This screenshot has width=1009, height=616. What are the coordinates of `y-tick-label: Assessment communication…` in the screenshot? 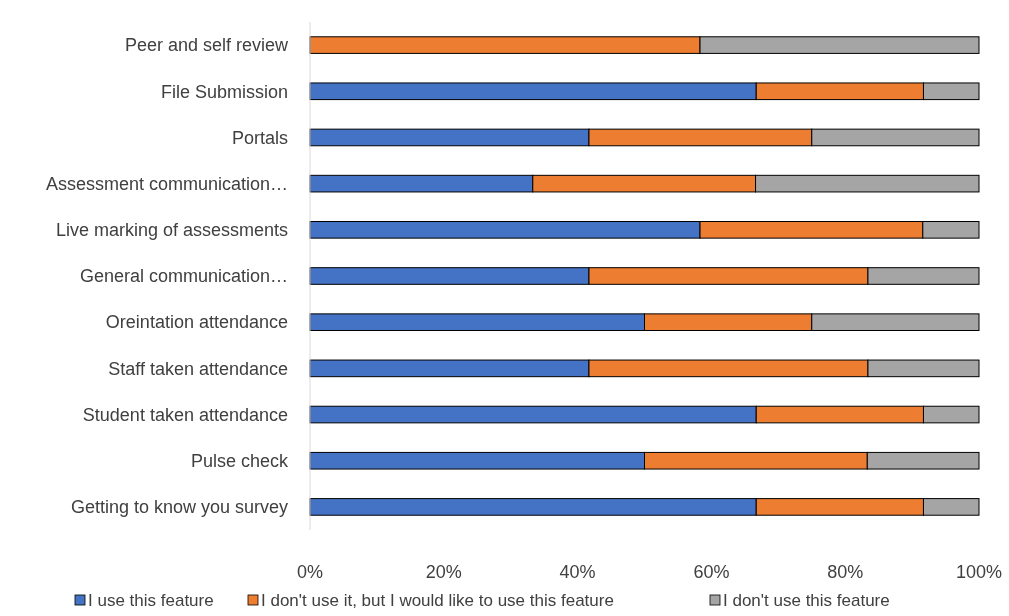 It's located at (166, 183).